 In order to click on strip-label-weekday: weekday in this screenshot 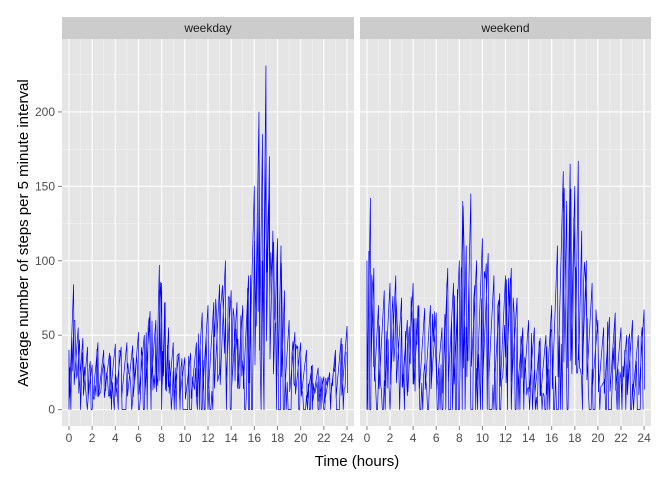, I will do `click(207, 28)`.